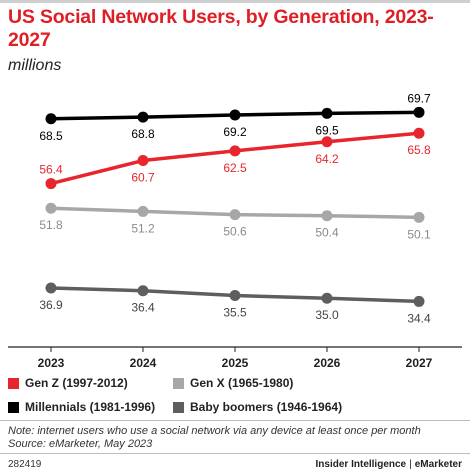 The height and width of the screenshot is (475, 470). I want to click on notes-divider, so click(235, 420).